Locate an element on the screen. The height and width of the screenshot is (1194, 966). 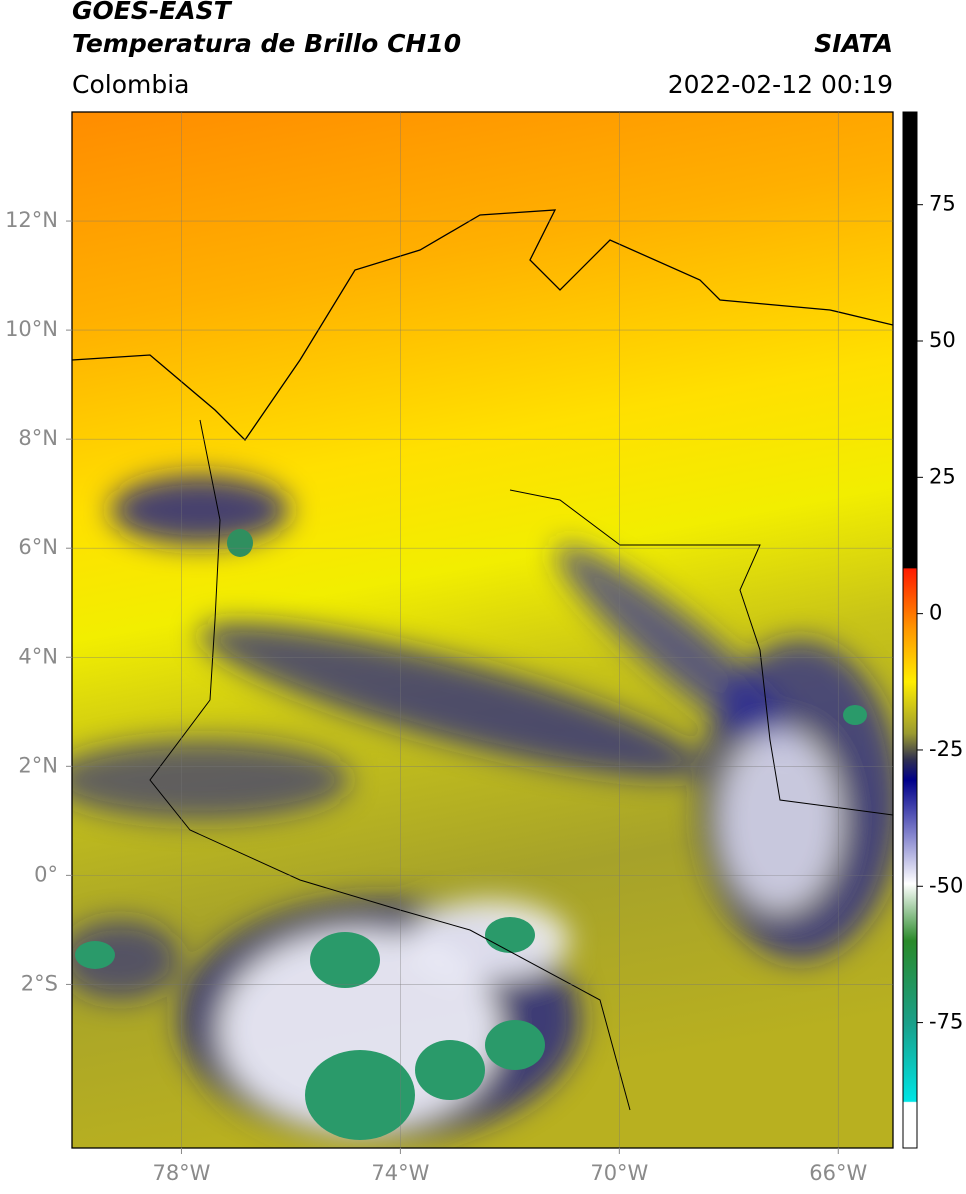
colorbar-tick-label: 25 is located at coordinates (942, 476).